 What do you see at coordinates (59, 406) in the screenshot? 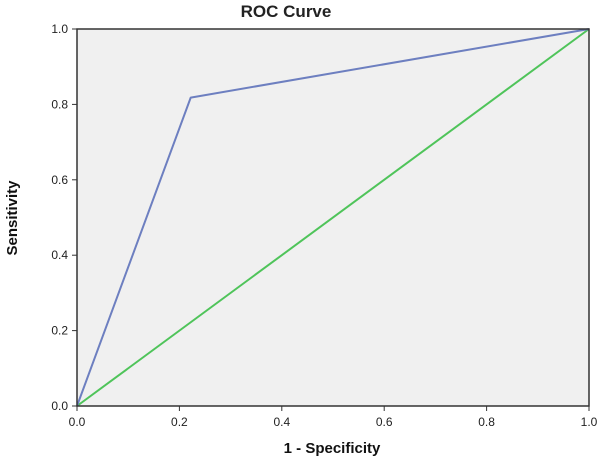
I see `y-tick-label: 0.0` at bounding box center [59, 406].